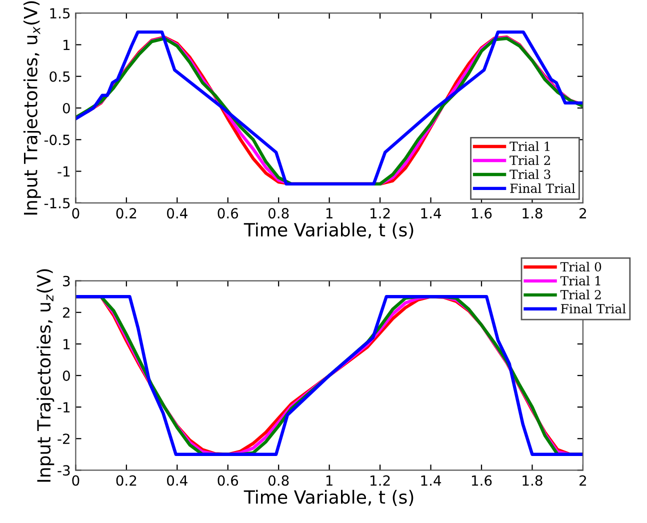 This screenshot has width=647, height=523. I want to click on y-axis-title: Input Trajectories, u$_{z}$(V), so click(45, 375).